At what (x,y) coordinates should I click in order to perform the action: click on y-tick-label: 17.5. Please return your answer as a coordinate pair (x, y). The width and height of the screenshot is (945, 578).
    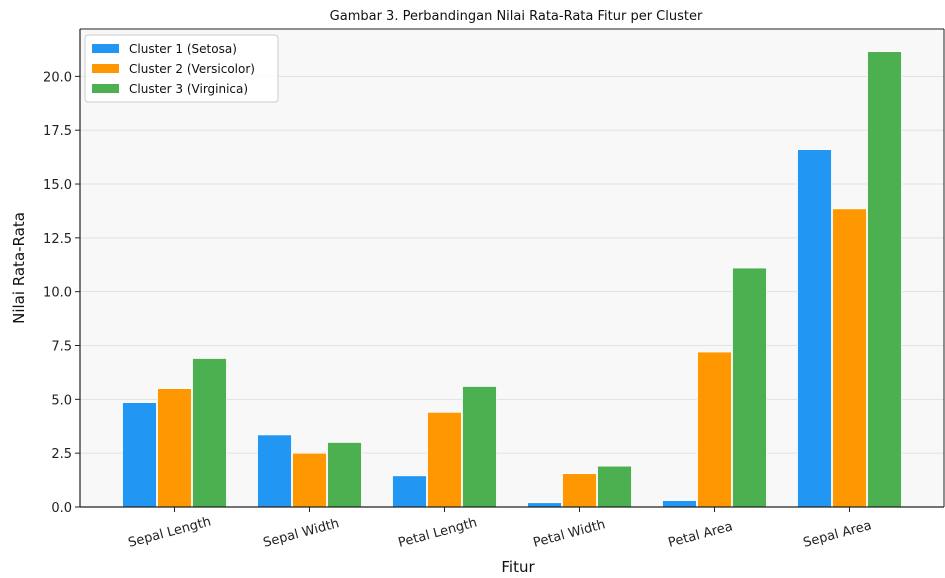
    Looking at the image, I should click on (57, 131).